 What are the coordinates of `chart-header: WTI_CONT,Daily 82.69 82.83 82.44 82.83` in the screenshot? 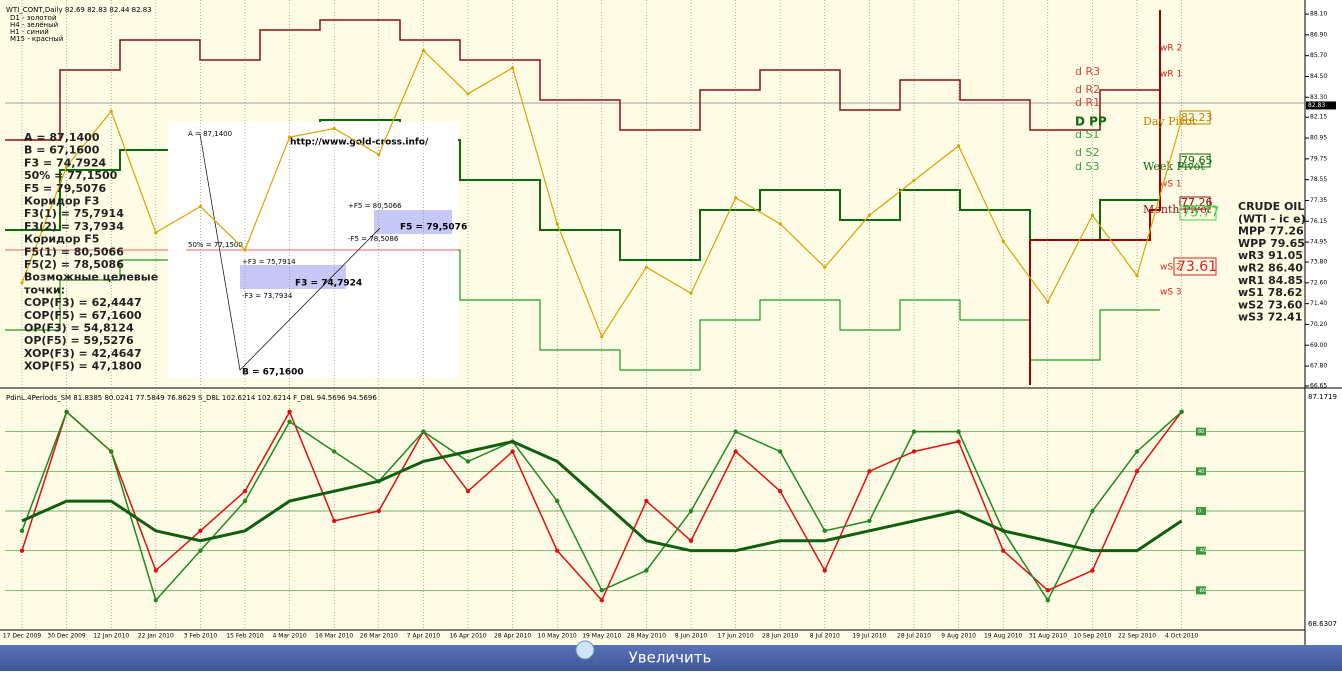 It's located at (79, 10).